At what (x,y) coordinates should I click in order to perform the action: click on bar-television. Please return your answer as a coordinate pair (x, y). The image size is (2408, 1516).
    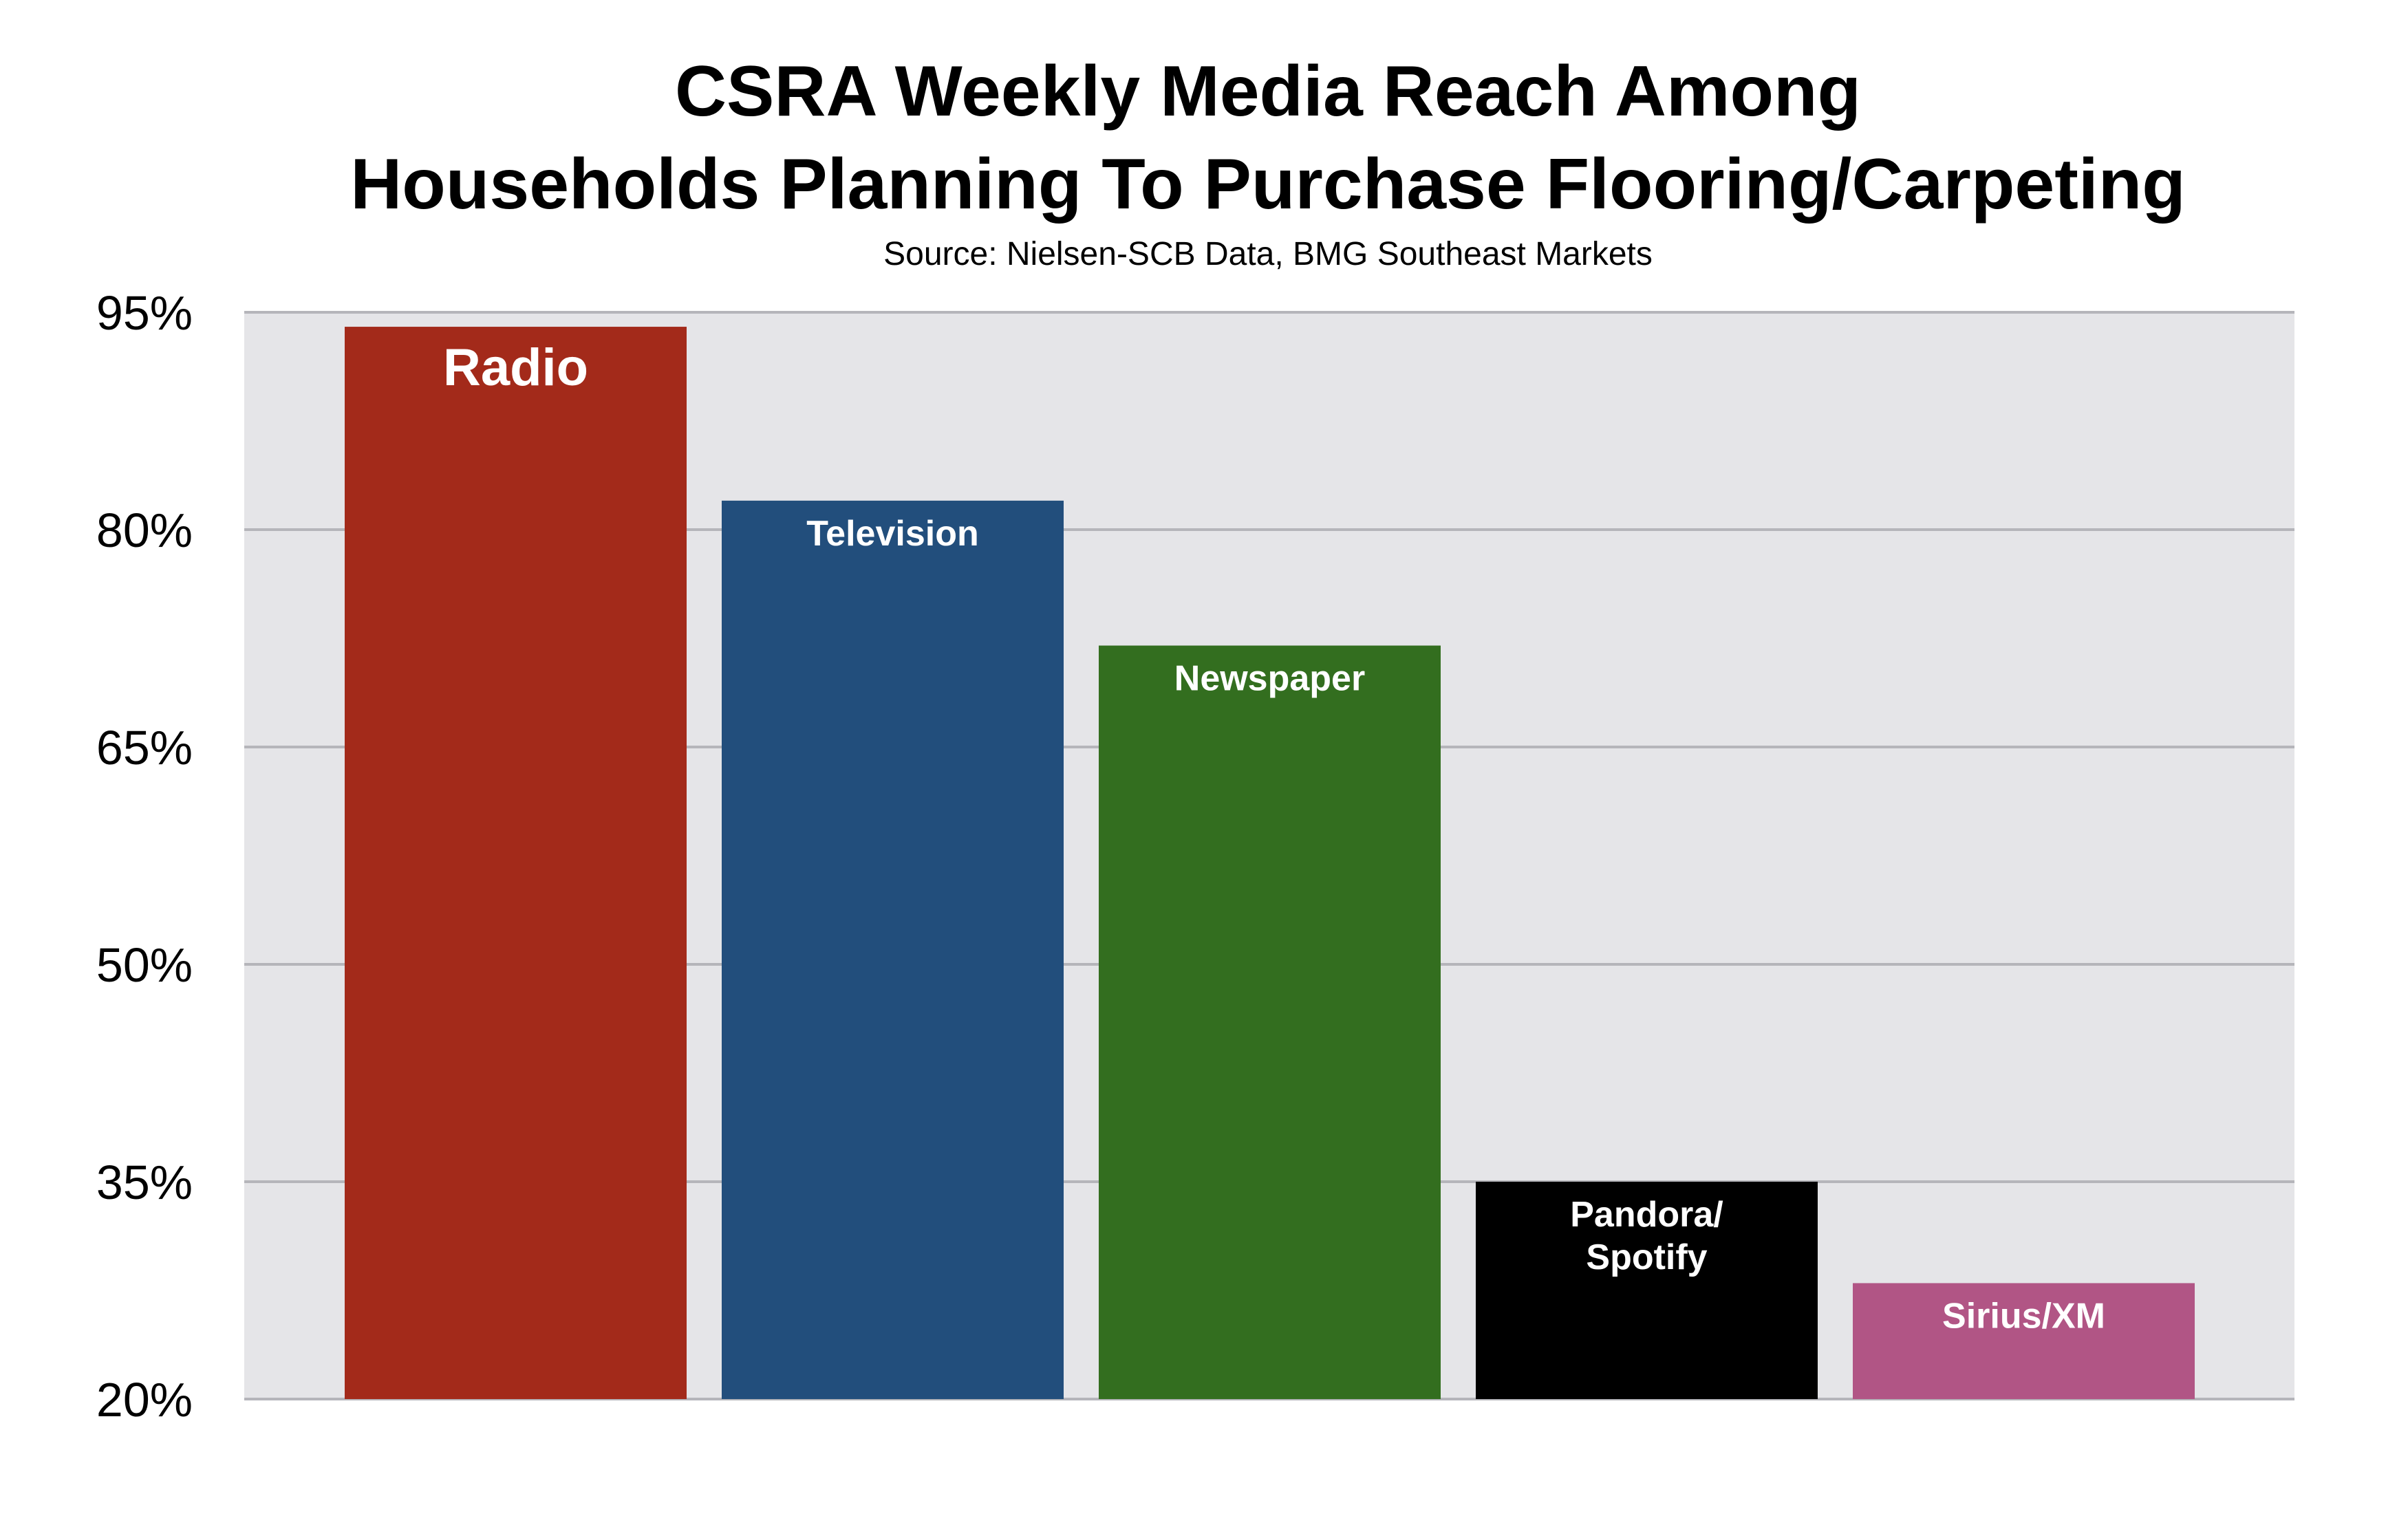
    Looking at the image, I should click on (893, 949).